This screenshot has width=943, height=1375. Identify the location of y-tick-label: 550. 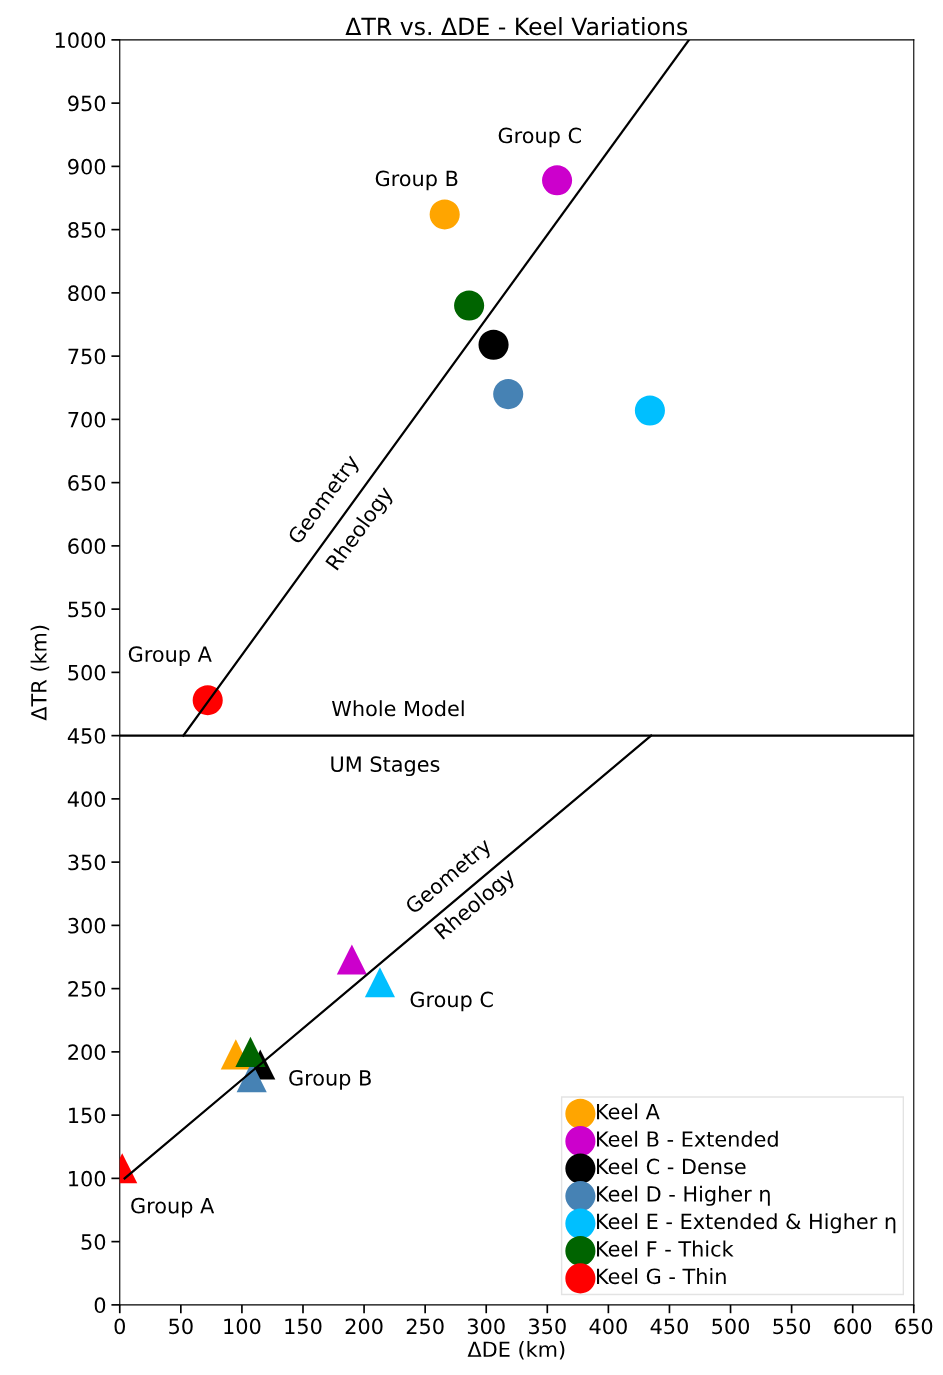
(87, 609).